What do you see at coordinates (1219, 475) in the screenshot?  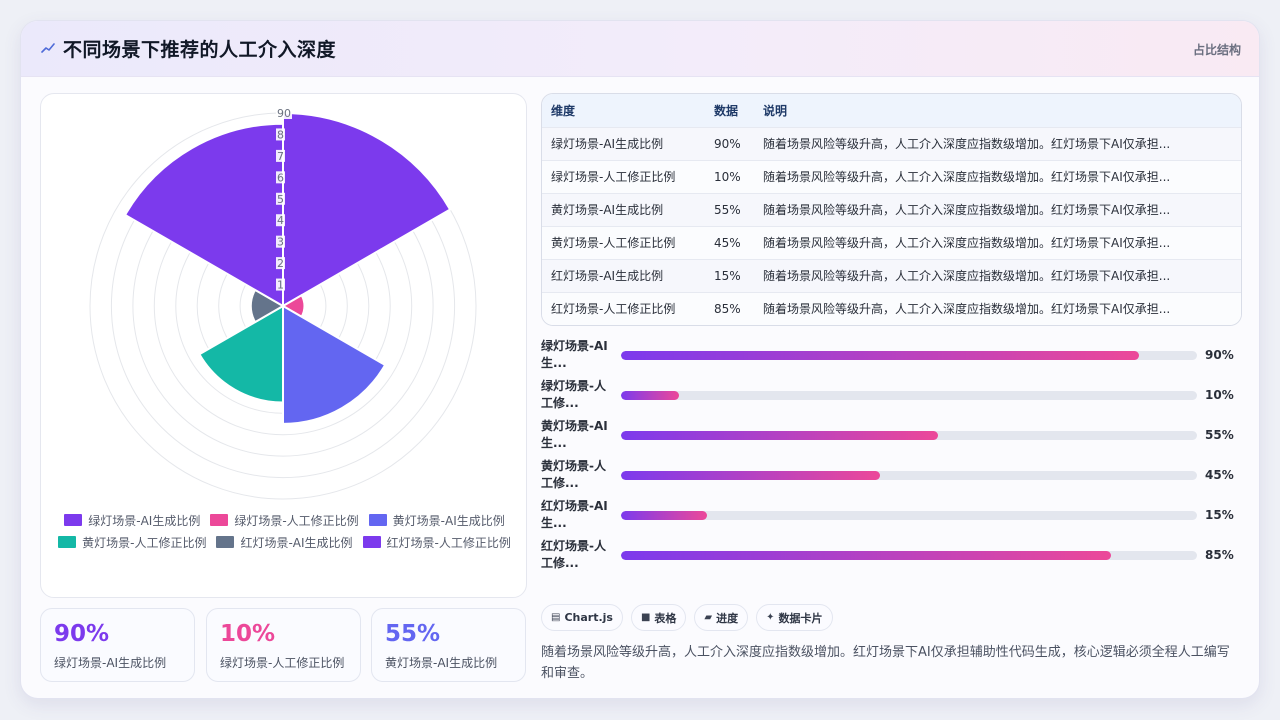 I see `progress-value: 45%` at bounding box center [1219, 475].